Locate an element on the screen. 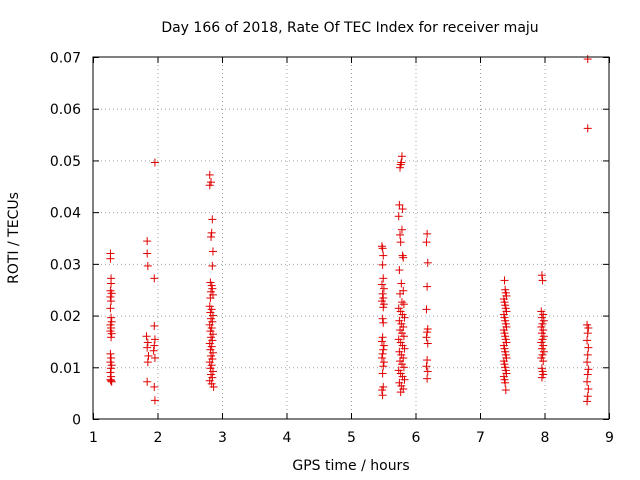  y-tick-label: 0.07 is located at coordinates (65, 59).